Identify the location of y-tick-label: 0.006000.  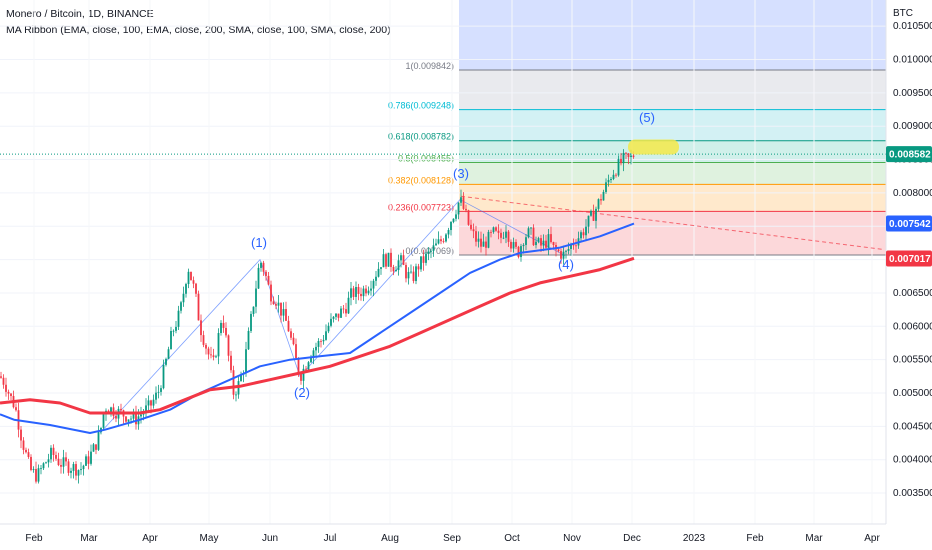
(912, 326).